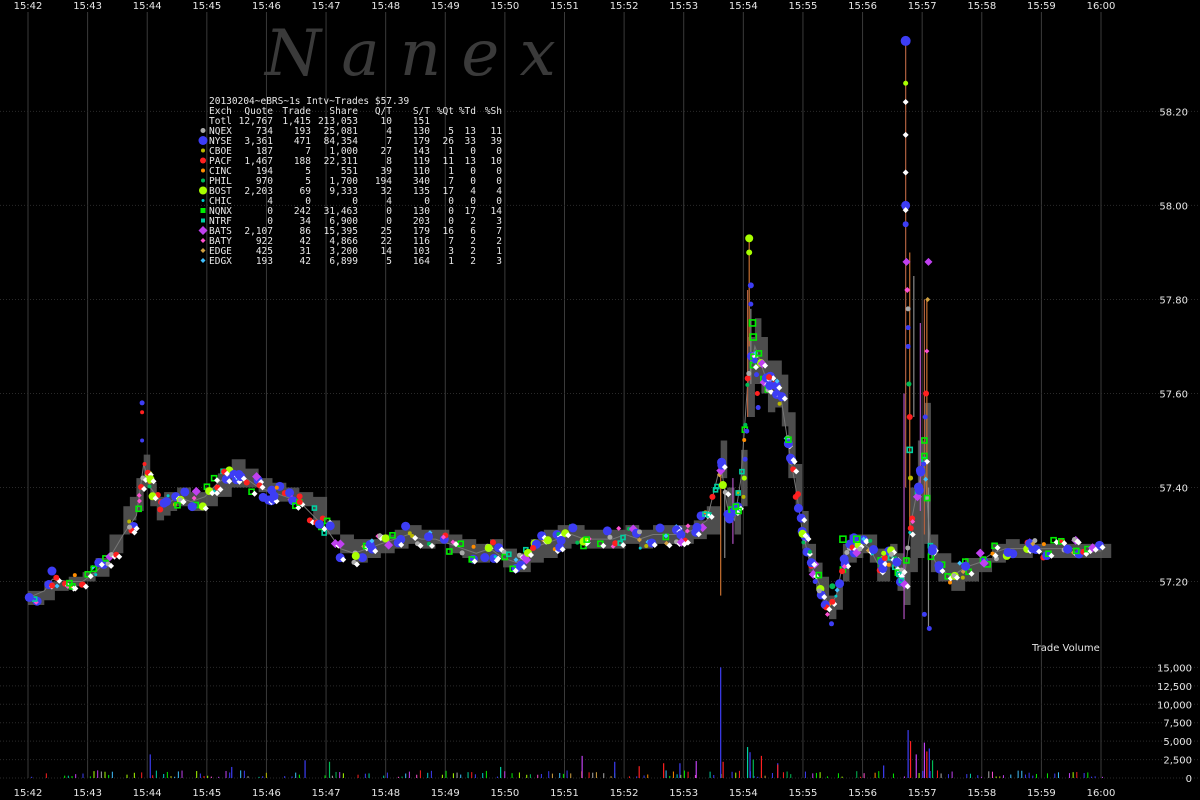 The height and width of the screenshot is (800, 1200). What do you see at coordinates (409, 54) in the screenshot?
I see `nanex-watermark: N a n e x` at bounding box center [409, 54].